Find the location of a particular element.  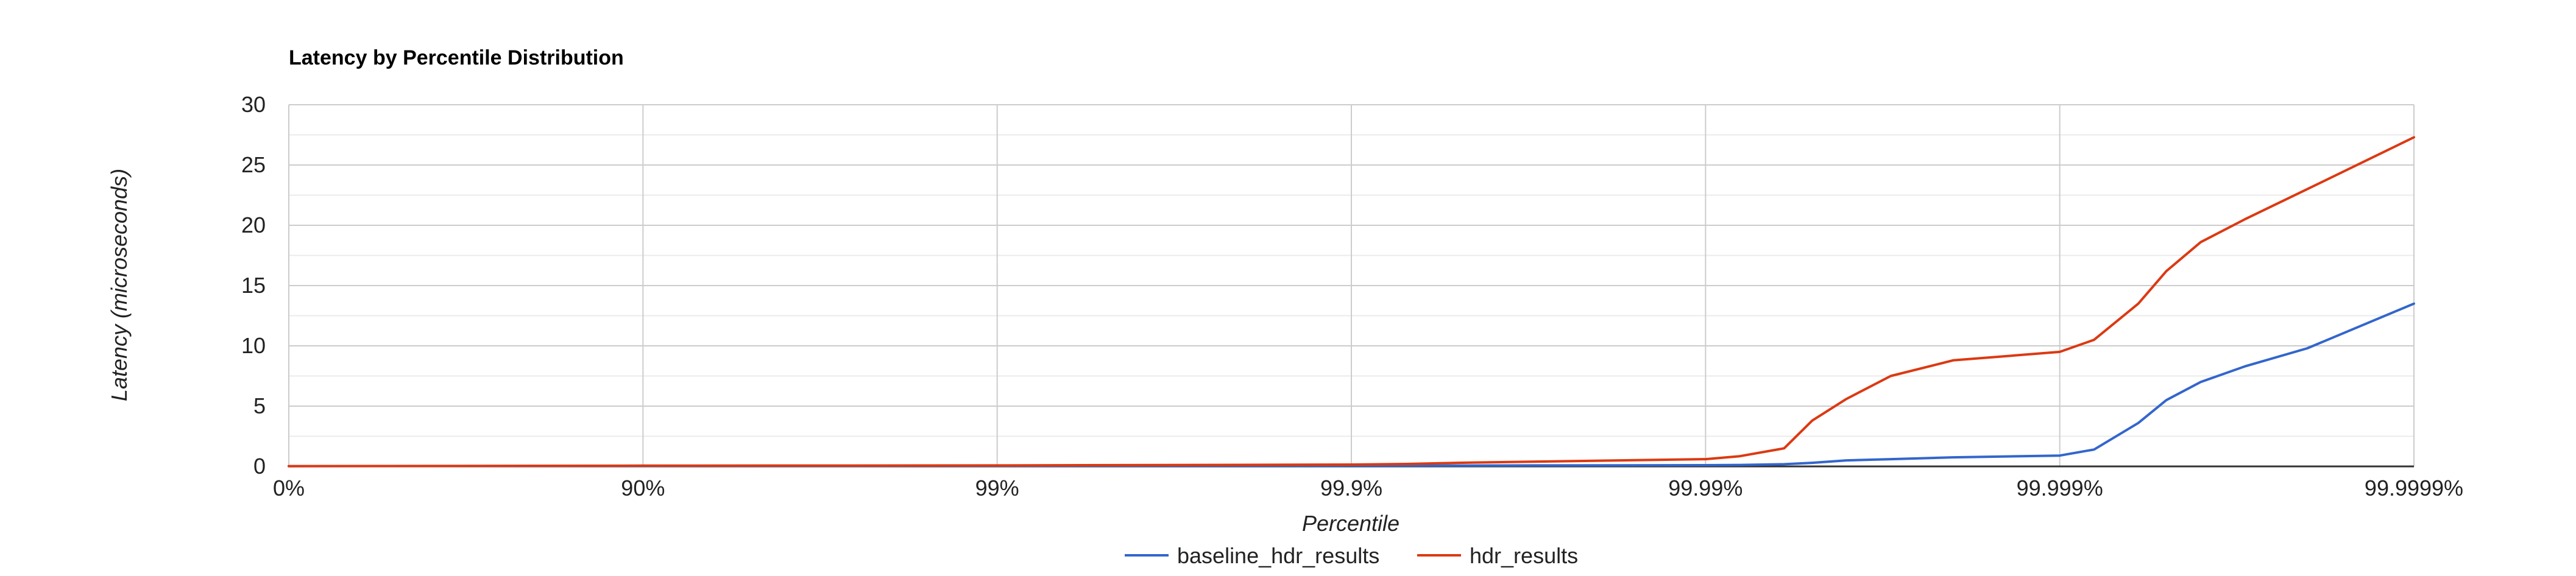

y-tick-label: 20 is located at coordinates (253, 224).